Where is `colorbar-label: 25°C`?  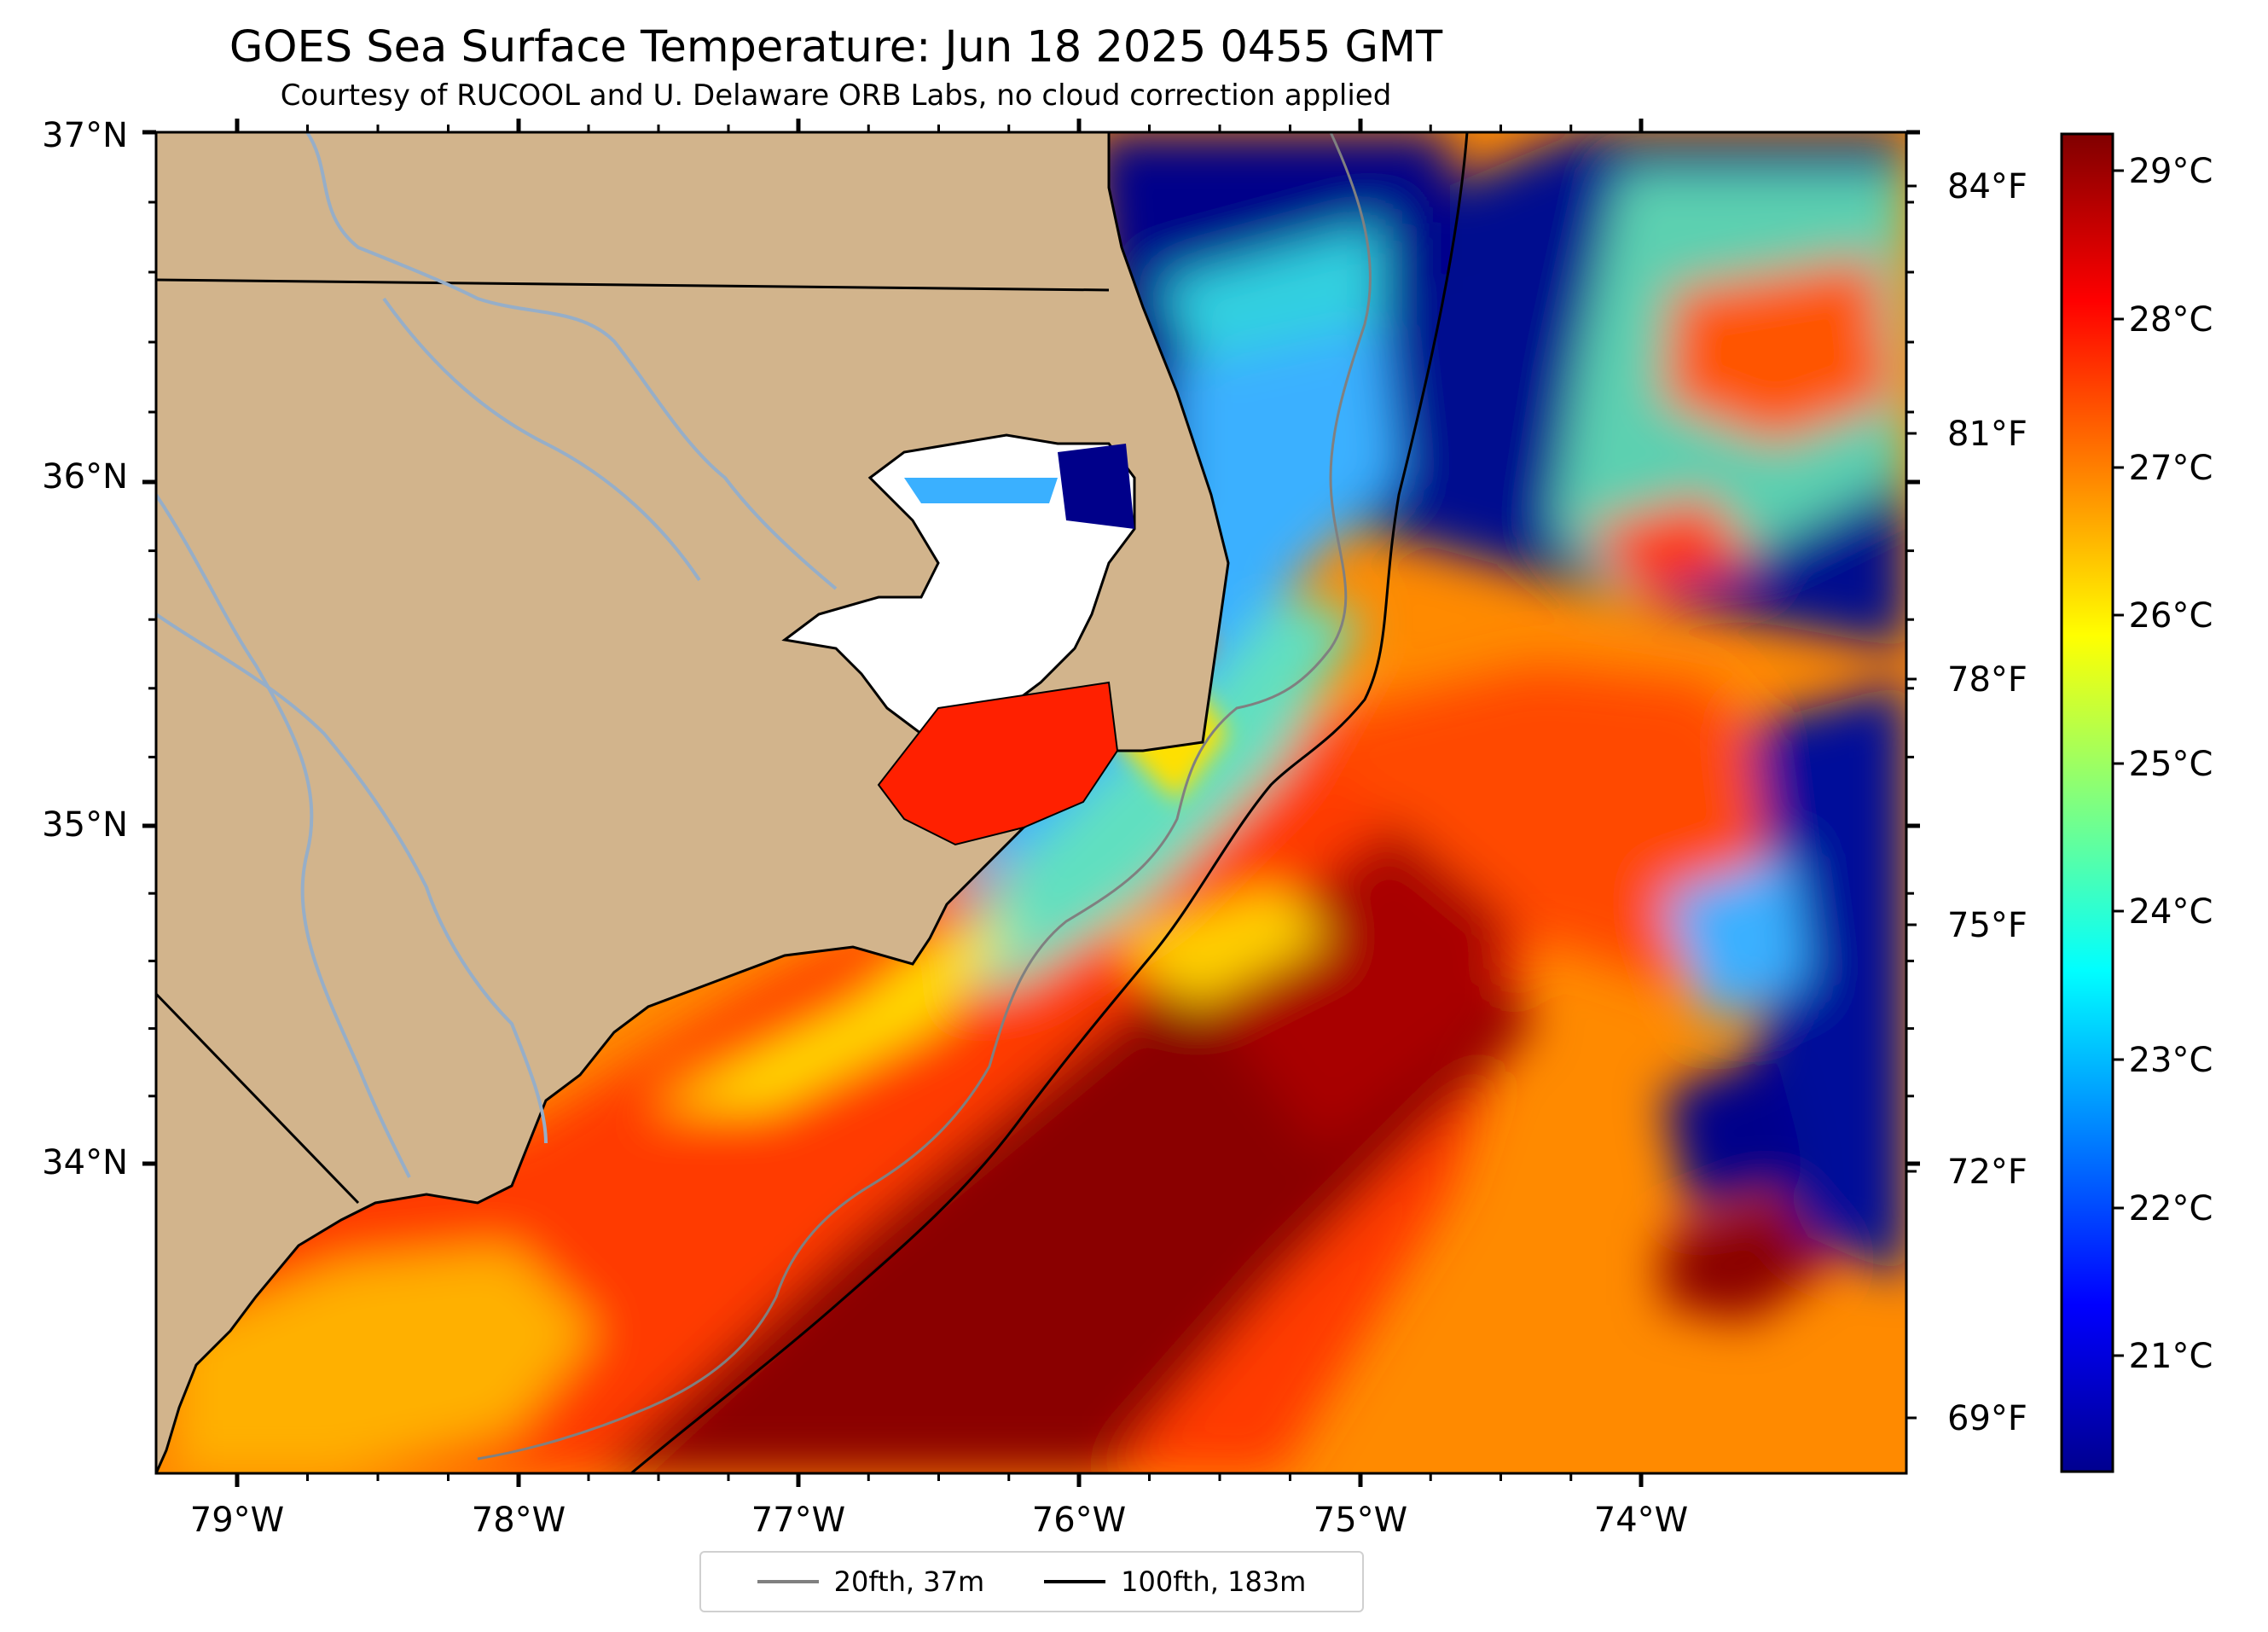 colorbar-label: 25°C is located at coordinates (2171, 764).